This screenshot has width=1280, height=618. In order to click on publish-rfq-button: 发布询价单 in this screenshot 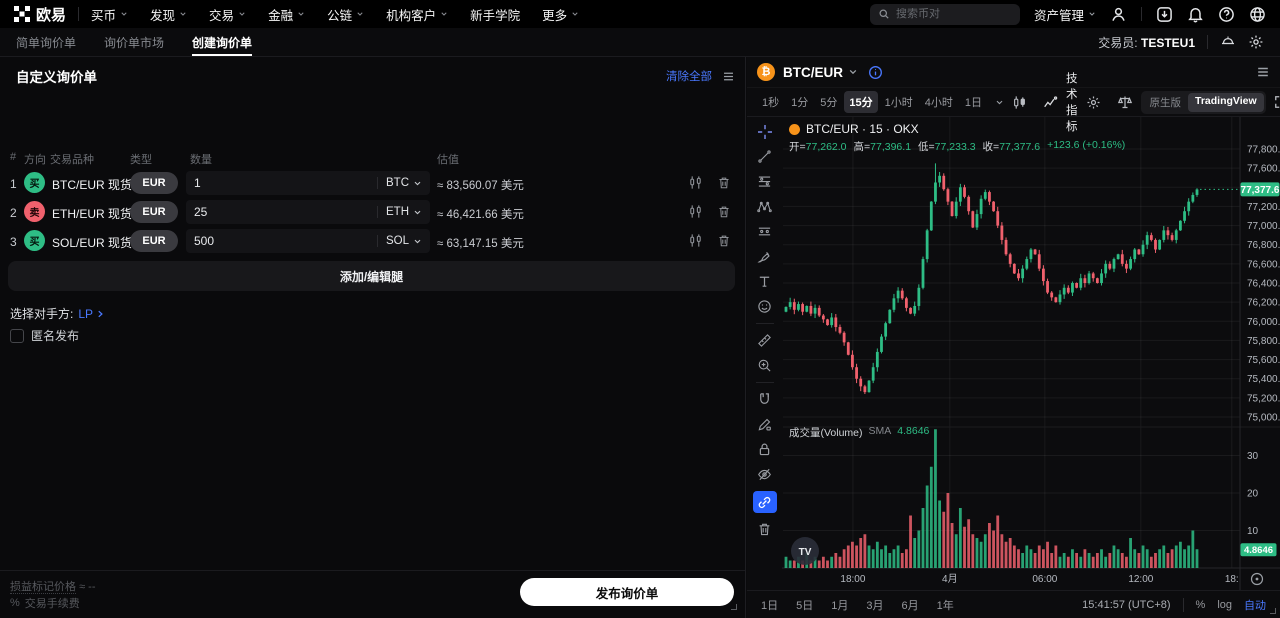, I will do `click(627, 592)`.